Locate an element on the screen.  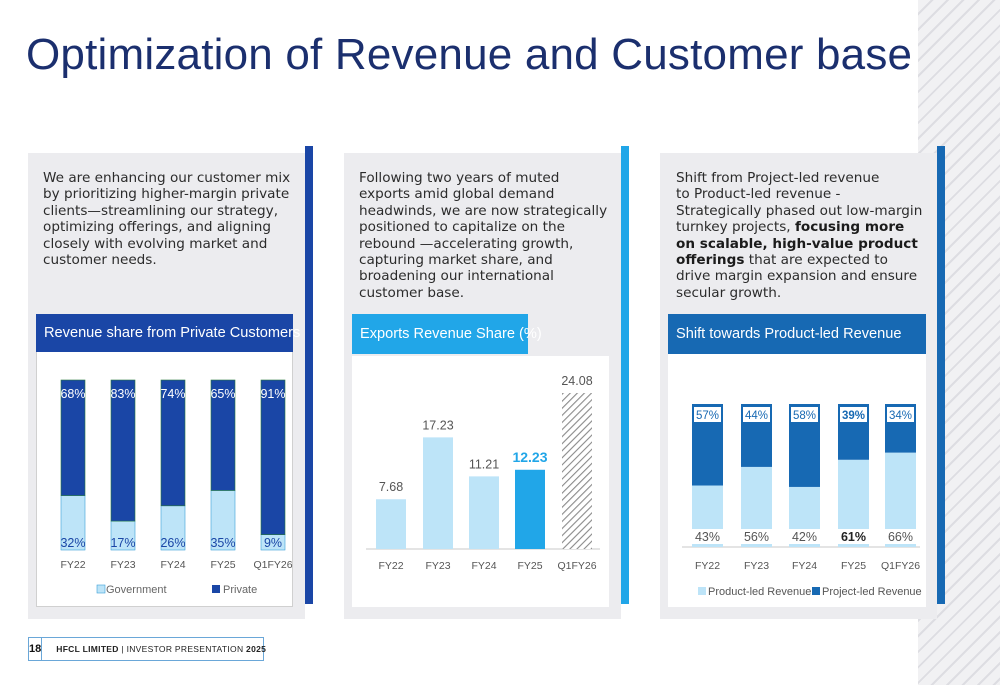
bar-private-FY22 is located at coordinates (73, 437).